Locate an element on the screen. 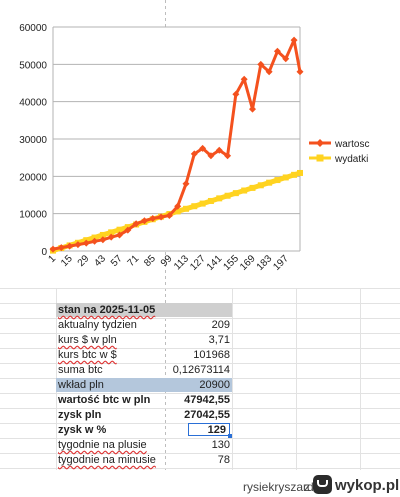  table-row: wartość btc w pln 47942,55 is located at coordinates (144, 400).